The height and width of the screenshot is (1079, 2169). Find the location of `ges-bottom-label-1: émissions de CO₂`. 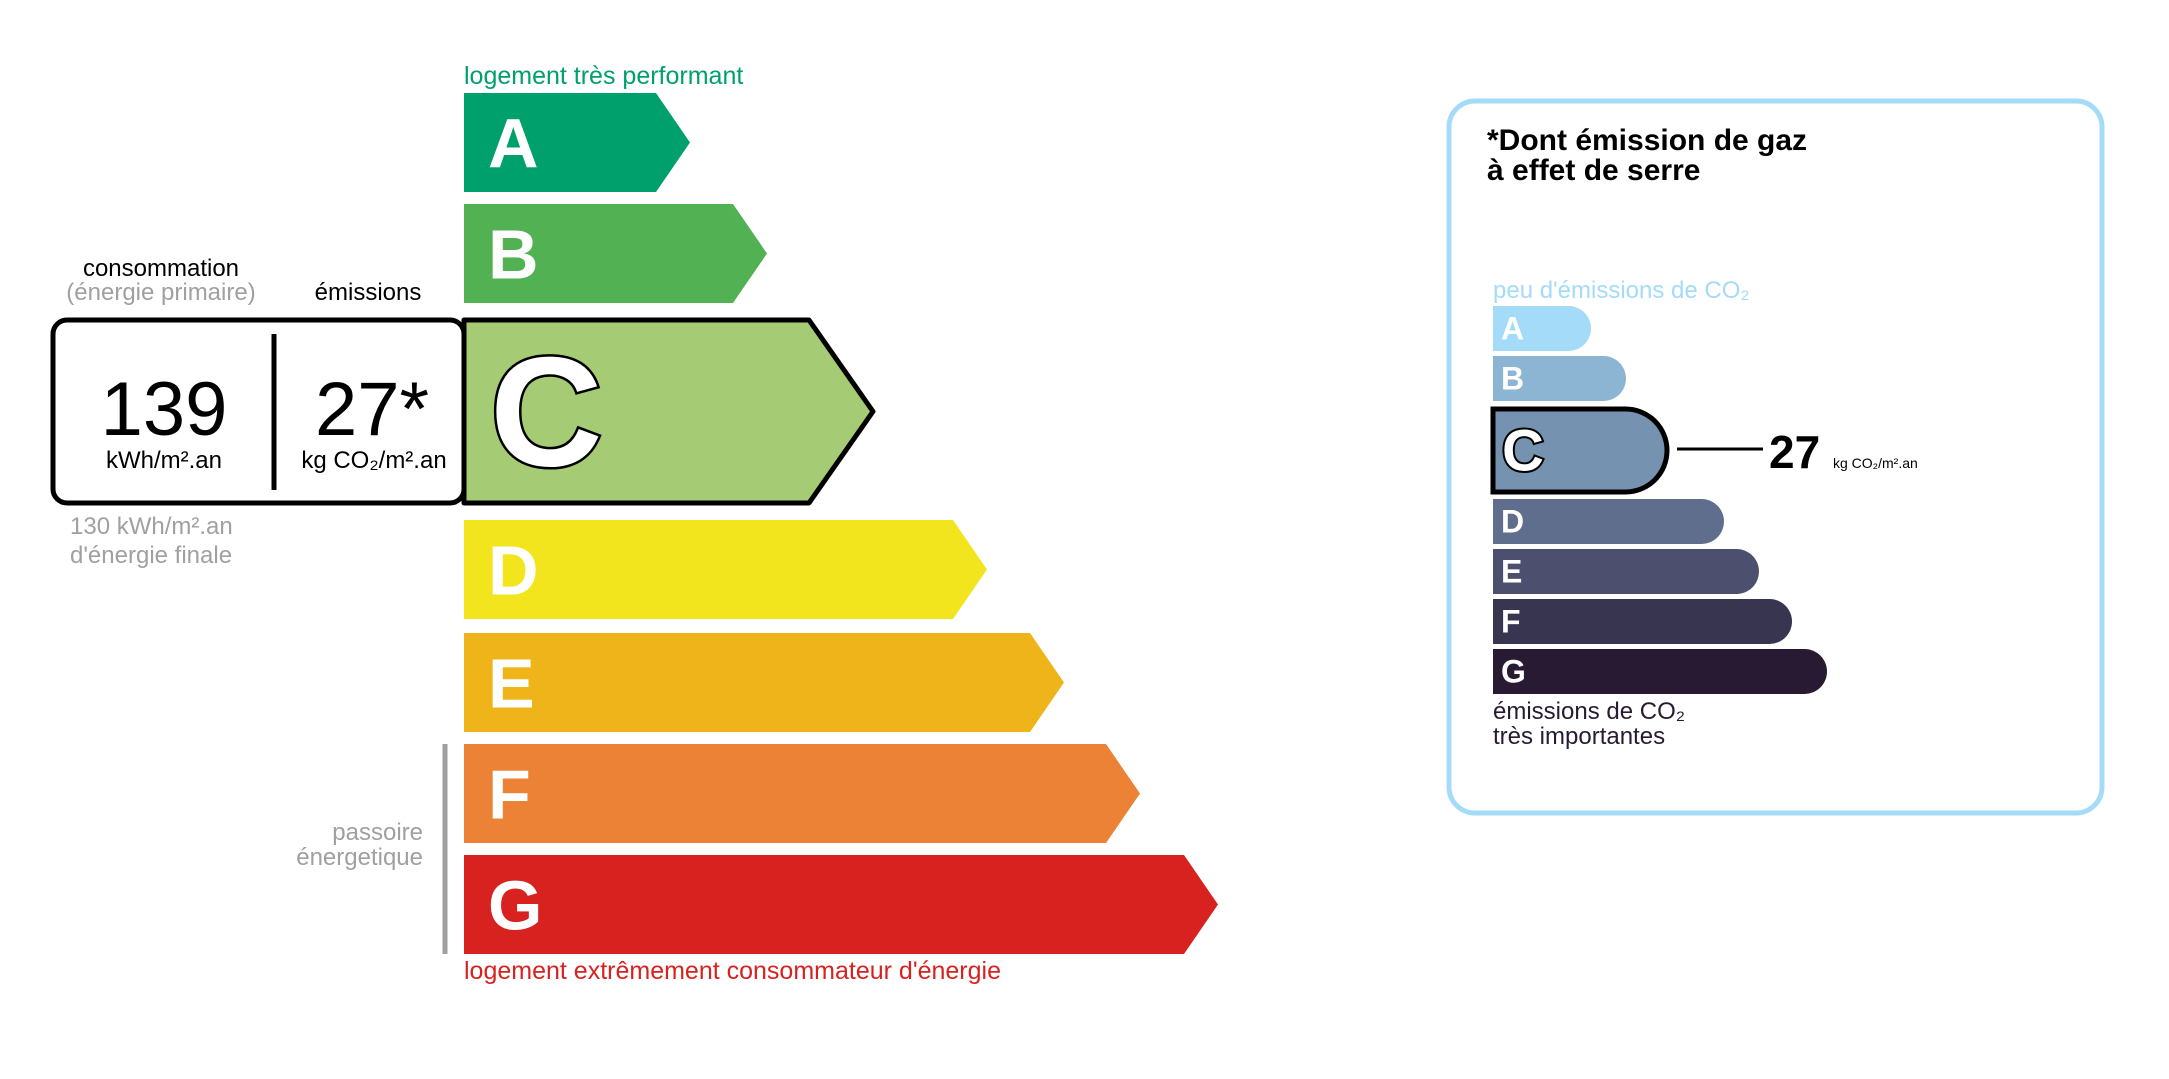

ges-bottom-label-1: émissions de CO₂ is located at coordinates (1589, 711).